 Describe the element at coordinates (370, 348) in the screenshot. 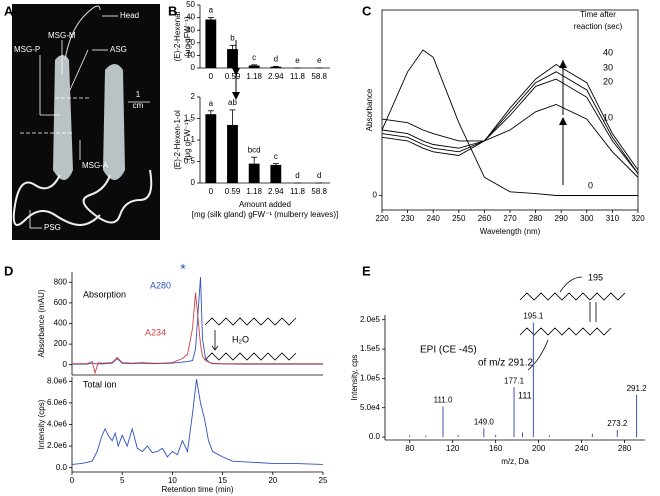

I see `y-tick-label: 1.5e5` at that location.